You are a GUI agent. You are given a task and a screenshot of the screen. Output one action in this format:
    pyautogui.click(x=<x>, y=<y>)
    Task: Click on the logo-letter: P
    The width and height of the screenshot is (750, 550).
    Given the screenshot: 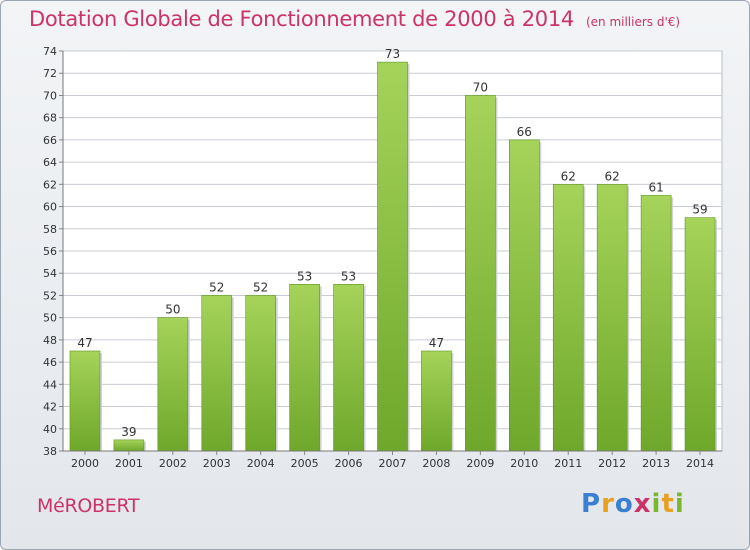 What is the action you would take?
    pyautogui.click(x=591, y=504)
    